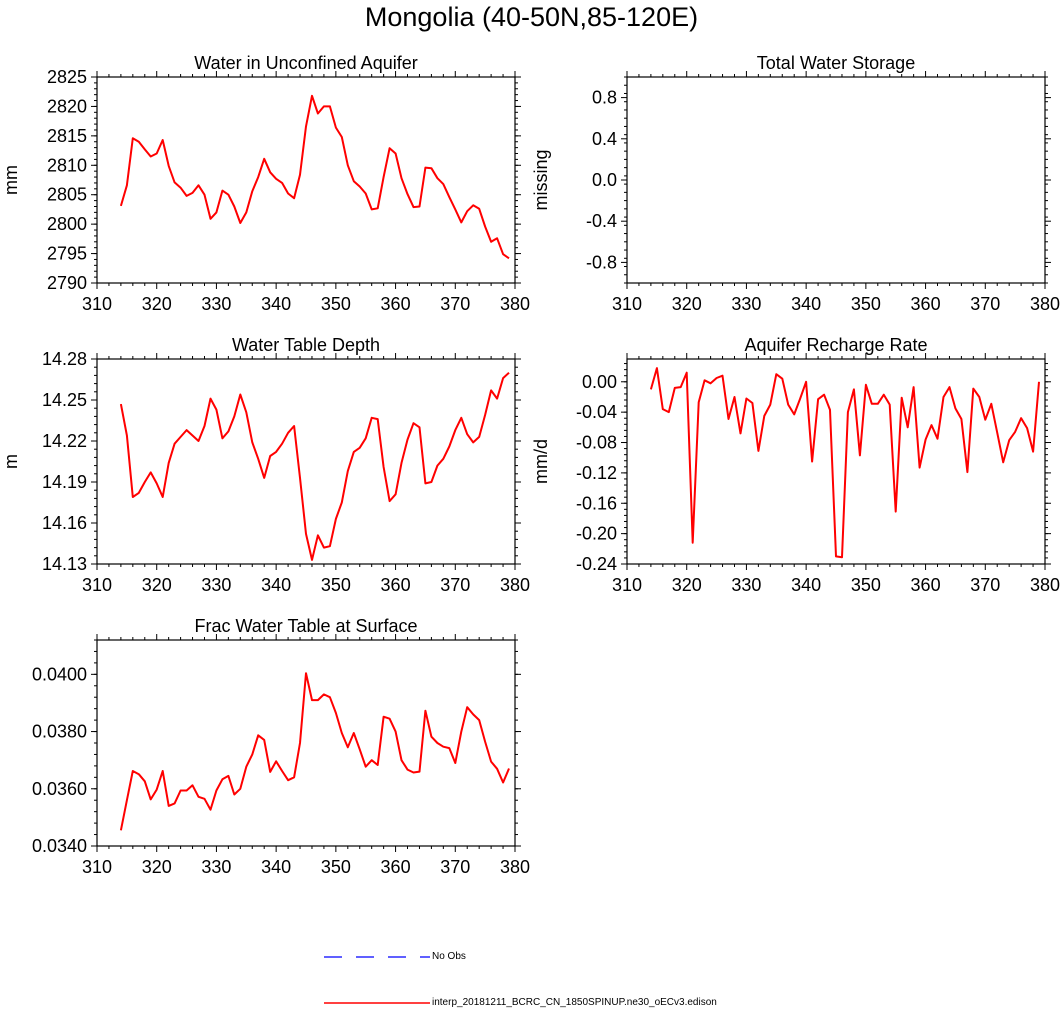 This screenshot has height=1010, width=1063. I want to click on y-tick-label: 14.22, so click(64, 441).